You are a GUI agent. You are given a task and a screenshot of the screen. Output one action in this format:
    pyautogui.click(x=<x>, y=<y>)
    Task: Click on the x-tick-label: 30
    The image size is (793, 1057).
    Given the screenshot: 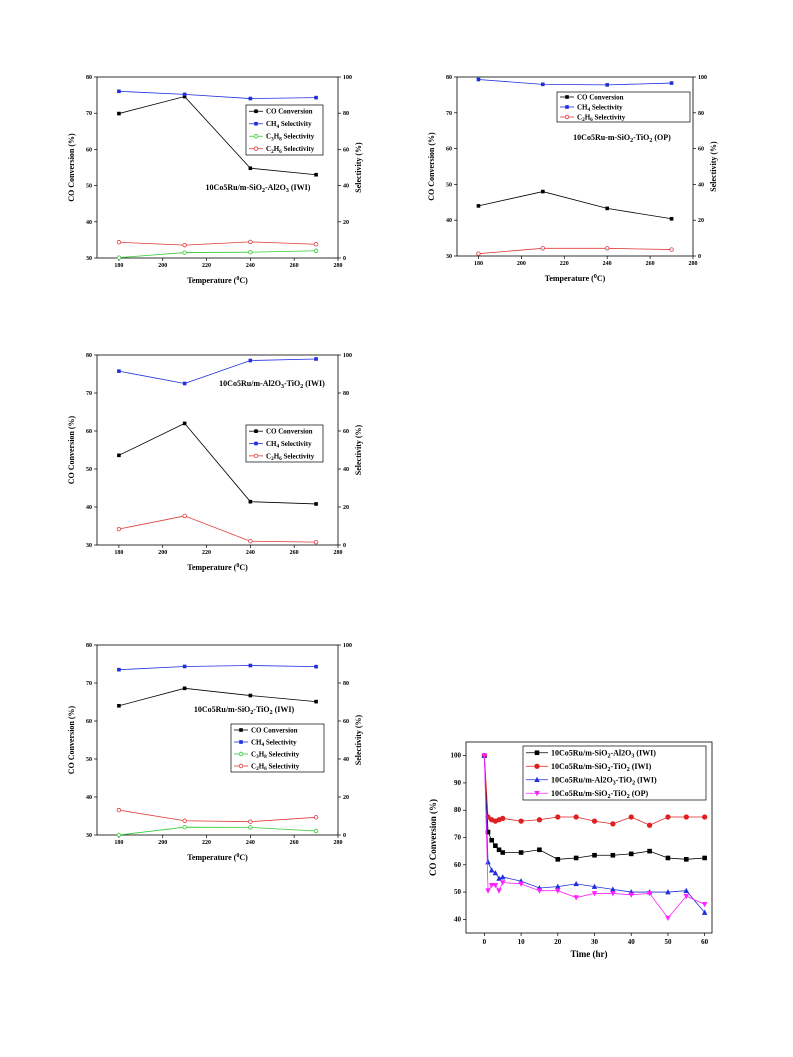 What is the action you would take?
    pyautogui.click(x=595, y=942)
    